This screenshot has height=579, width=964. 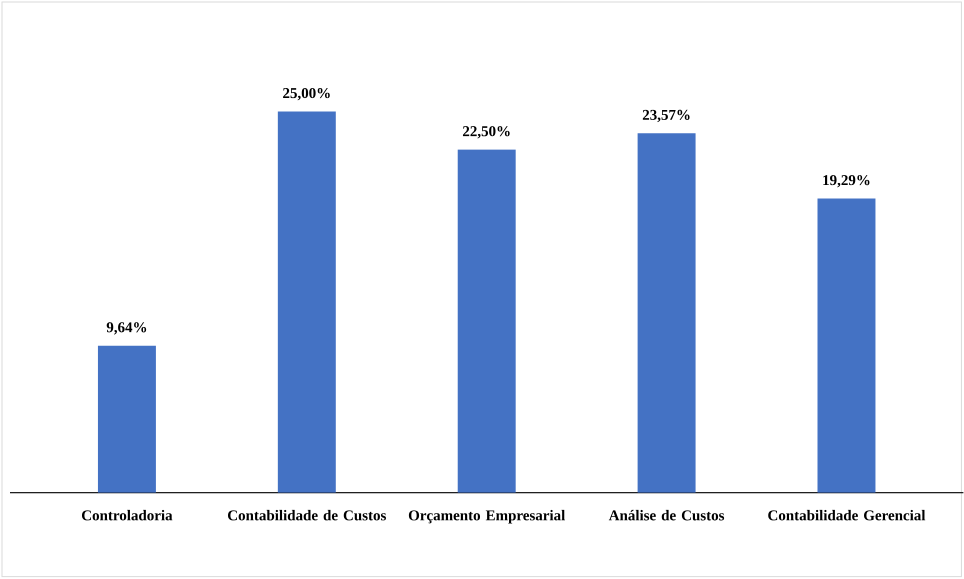 I want to click on data-label: 23,57%, so click(x=666, y=116).